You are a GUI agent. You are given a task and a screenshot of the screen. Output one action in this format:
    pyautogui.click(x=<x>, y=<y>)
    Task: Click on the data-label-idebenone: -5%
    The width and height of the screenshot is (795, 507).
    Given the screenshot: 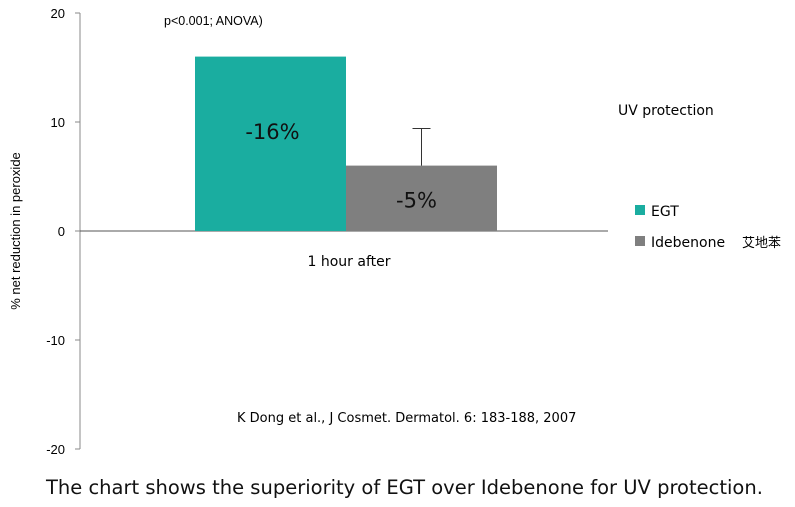 What is the action you would take?
    pyautogui.click(x=416, y=200)
    